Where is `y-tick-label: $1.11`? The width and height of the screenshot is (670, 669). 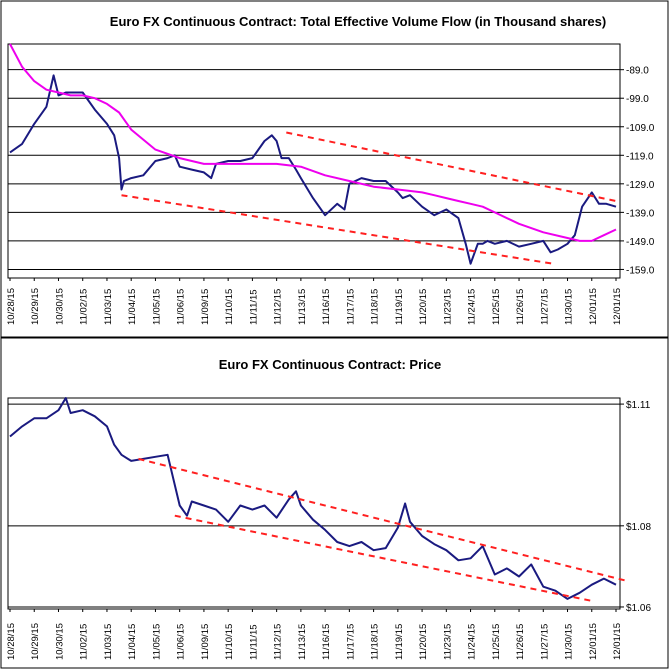 y-tick-label: $1.11 is located at coordinates (638, 405).